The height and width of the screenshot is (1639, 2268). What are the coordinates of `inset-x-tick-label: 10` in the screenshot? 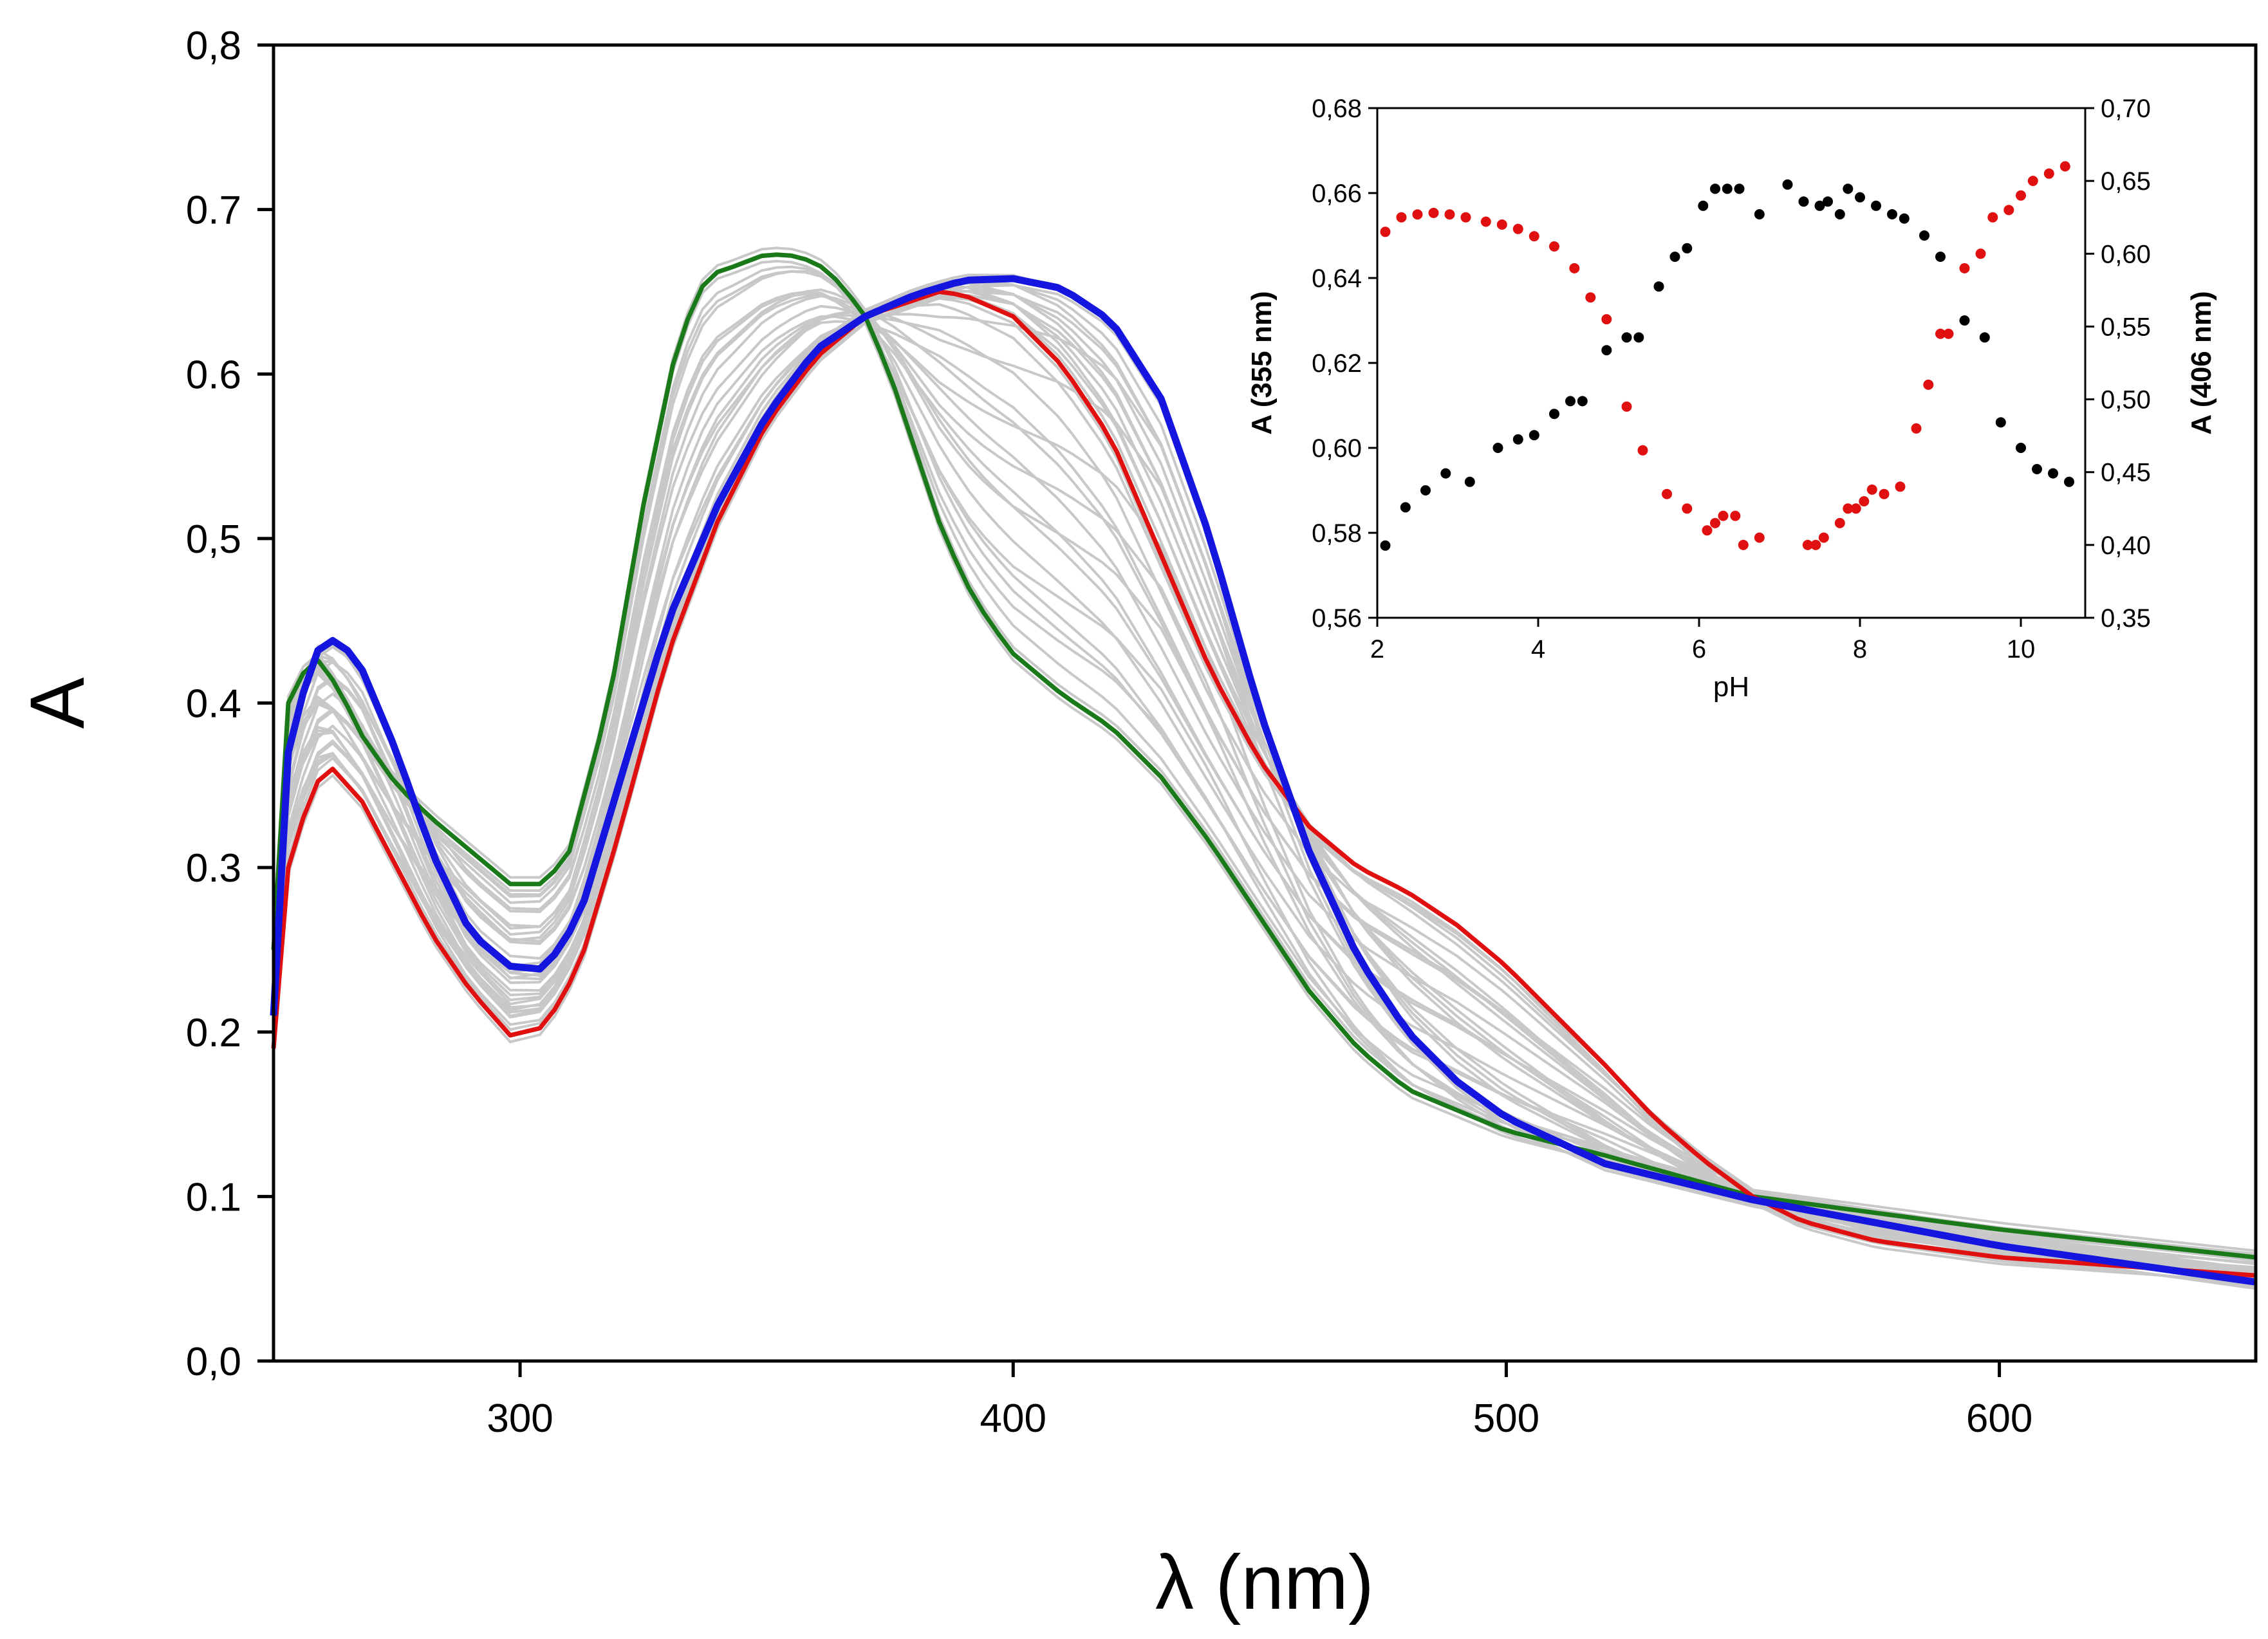 It's located at (2021, 649).